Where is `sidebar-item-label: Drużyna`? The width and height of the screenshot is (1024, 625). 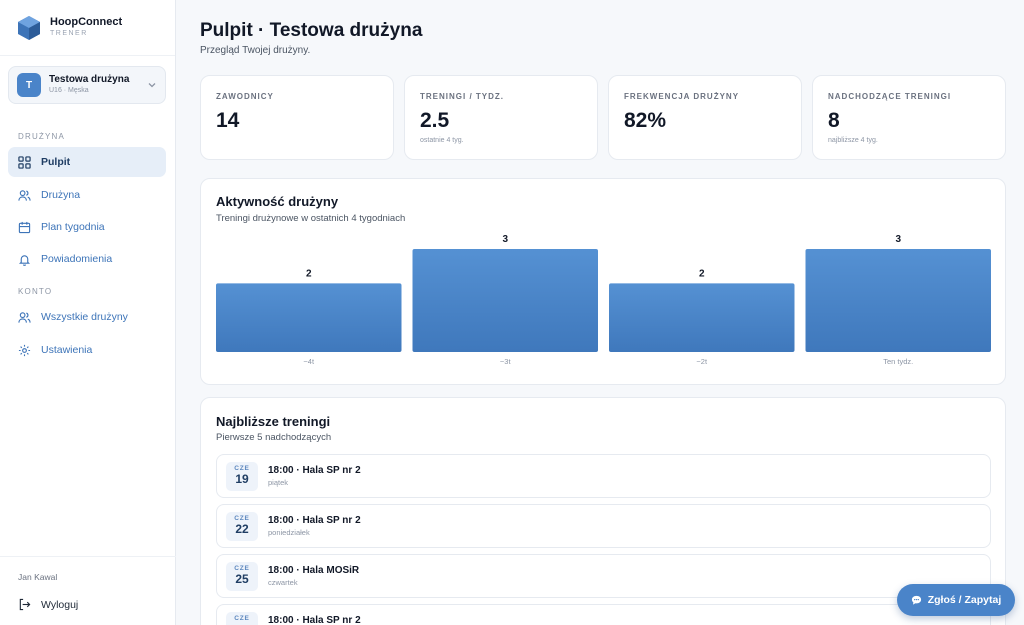 sidebar-item-label: Drużyna is located at coordinates (61, 195).